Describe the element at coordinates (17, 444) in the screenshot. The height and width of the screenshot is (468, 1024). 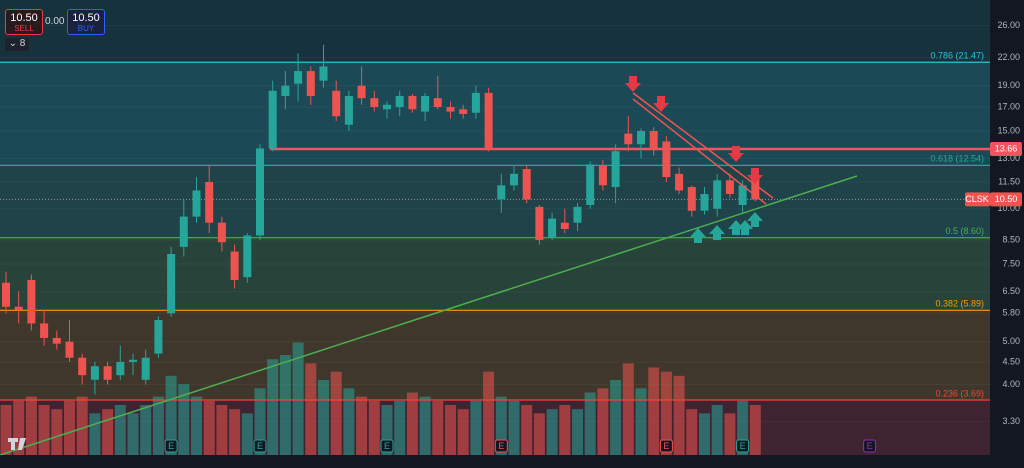
I see `logo` at that location.